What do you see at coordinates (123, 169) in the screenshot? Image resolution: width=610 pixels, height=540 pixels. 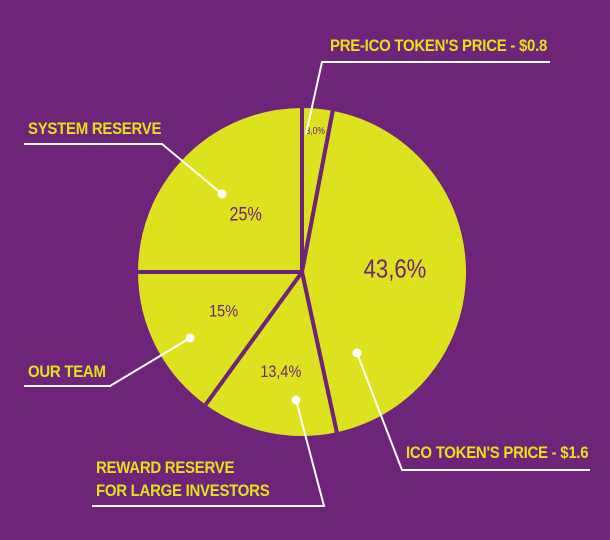 I see `callout-system-reserve-line` at bounding box center [123, 169].